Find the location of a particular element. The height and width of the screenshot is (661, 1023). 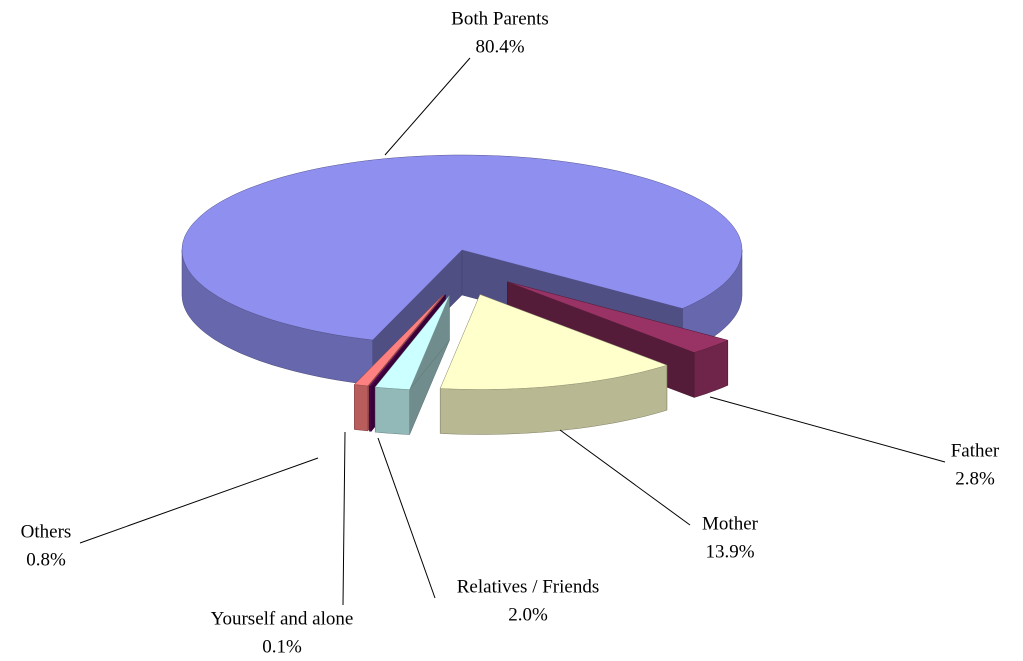

slice-label: Relatives / Friends is located at coordinates (528, 586).